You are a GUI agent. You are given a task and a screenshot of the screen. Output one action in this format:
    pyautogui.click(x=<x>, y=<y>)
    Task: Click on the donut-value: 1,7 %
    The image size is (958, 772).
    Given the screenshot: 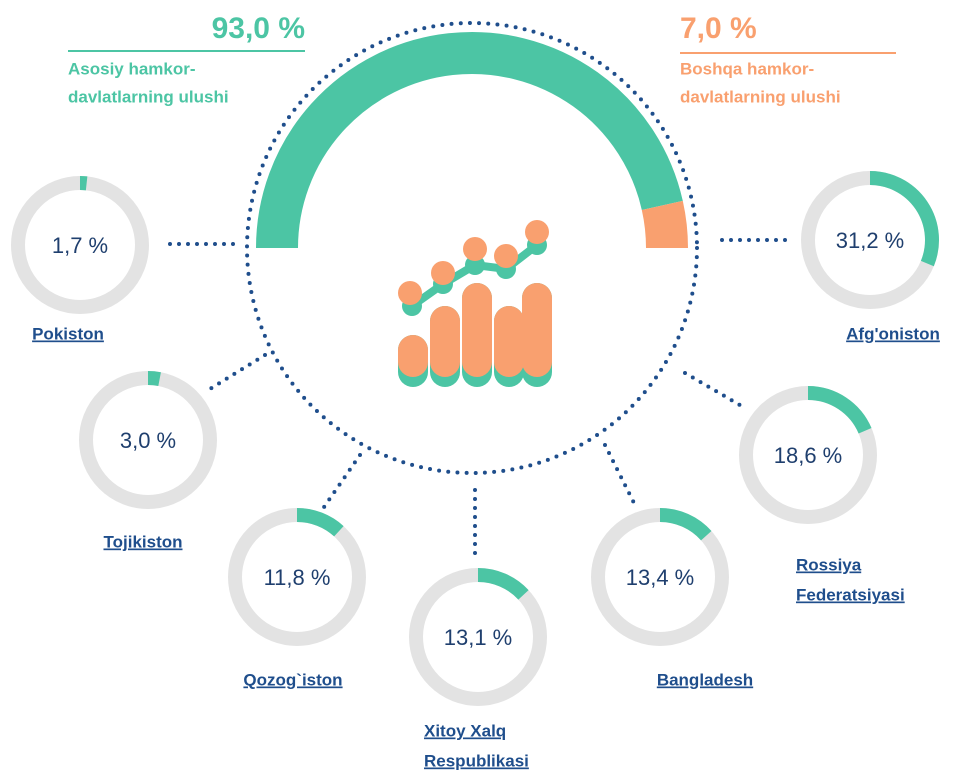 What is the action you would take?
    pyautogui.click(x=80, y=245)
    